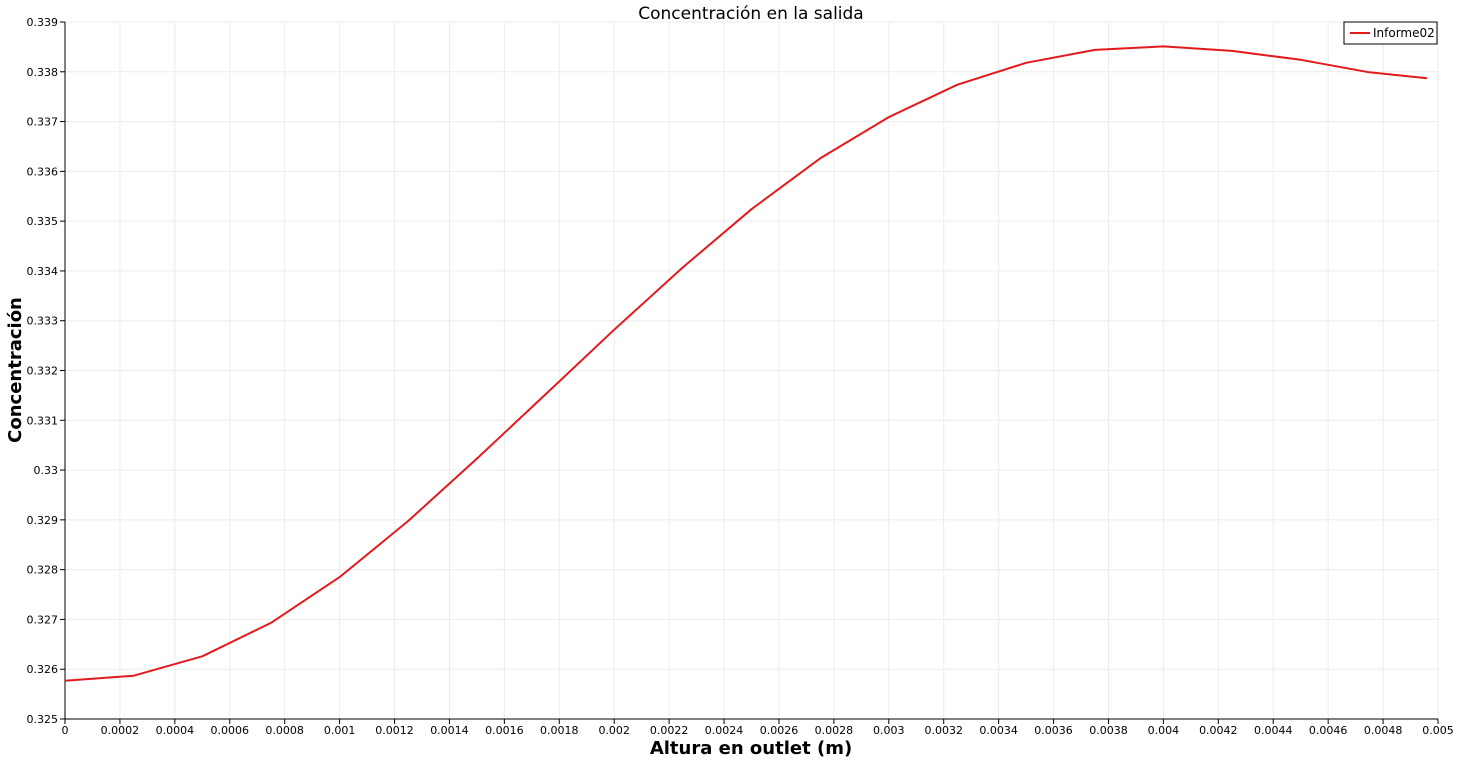 The height and width of the screenshot is (768, 1458). What do you see at coordinates (43, 570) in the screenshot?
I see `y-tick-label: 0.328` at bounding box center [43, 570].